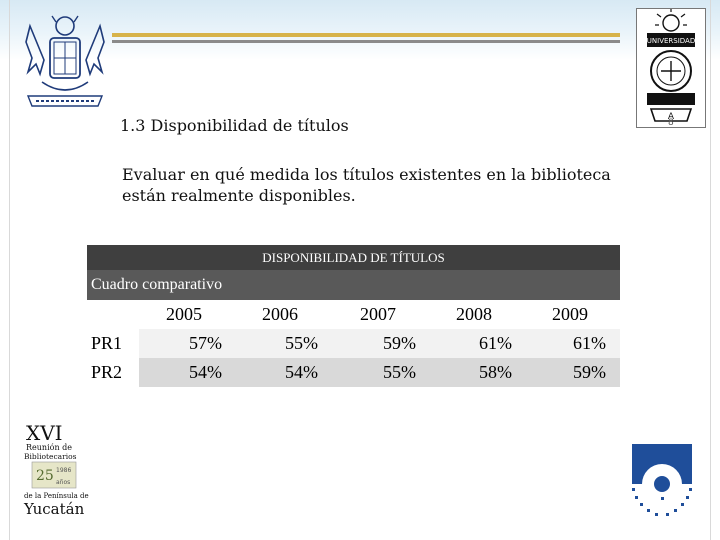 Image resolution: width=720 pixels, height=540 pixels. I want to click on university-seal-logo: UNIVERSIDAD A, so click(671, 68).